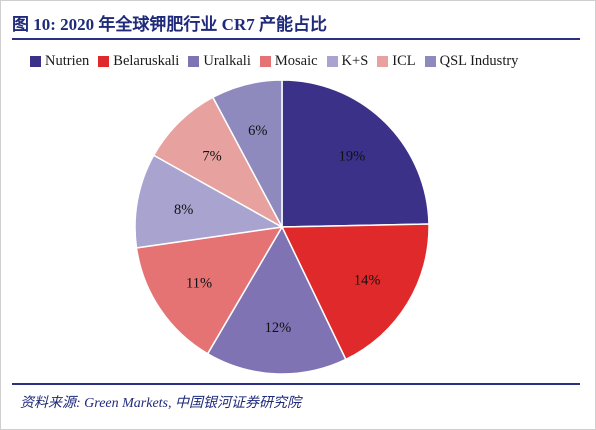 The height and width of the screenshot is (430, 596). I want to click on slice-label: 11%, so click(199, 284).